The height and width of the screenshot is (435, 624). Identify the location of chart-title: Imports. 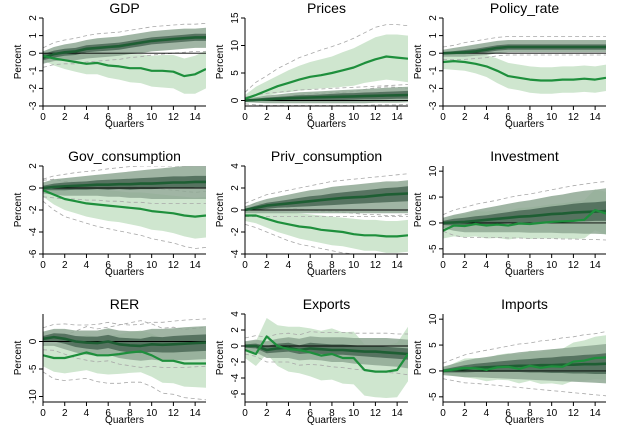
(524, 304).